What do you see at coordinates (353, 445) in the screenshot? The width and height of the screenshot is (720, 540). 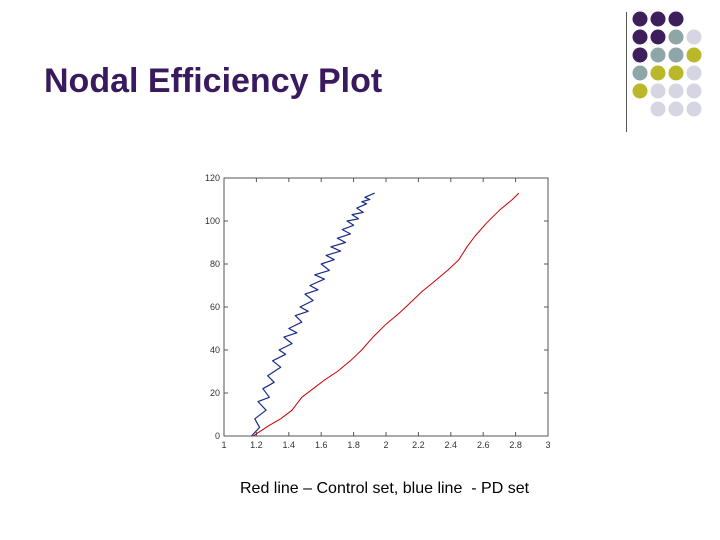 I see `x-tick-label: 1.8` at bounding box center [353, 445].